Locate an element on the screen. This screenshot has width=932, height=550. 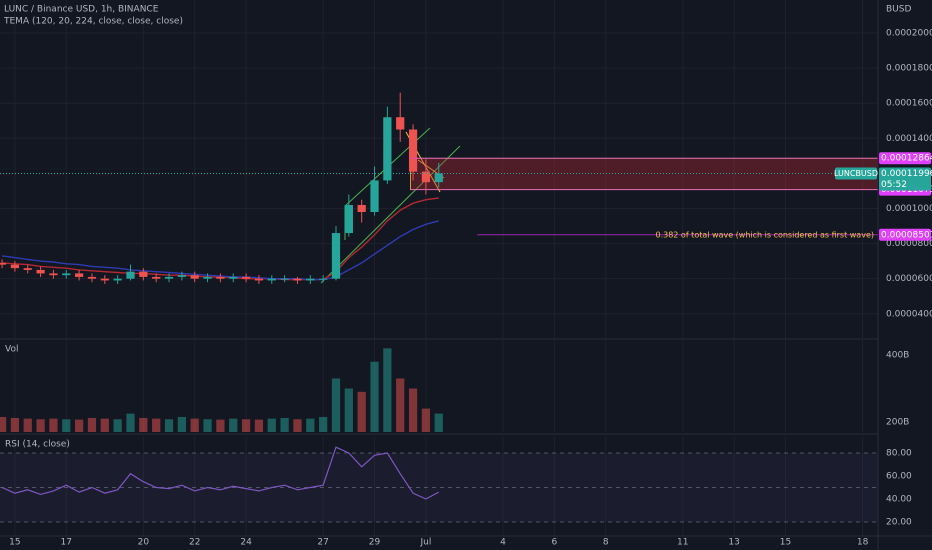
x-tick-label: 18 is located at coordinates (863, 543).